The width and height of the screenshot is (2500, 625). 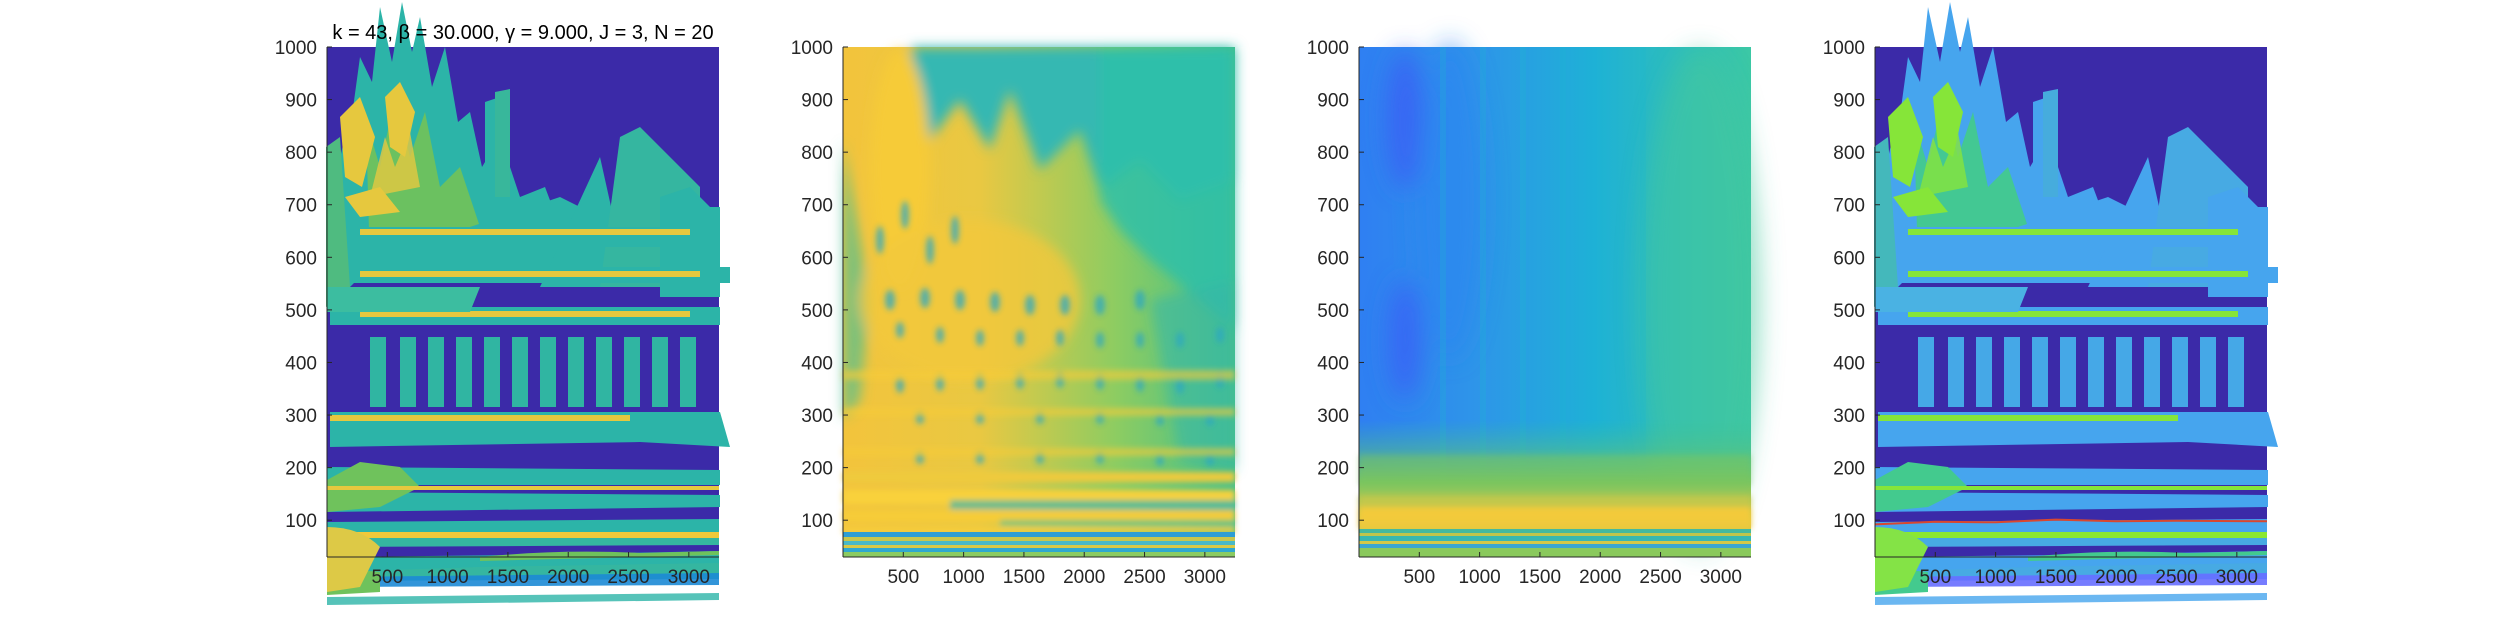 I want to click on panel-2-heatmap, so click(x=1039, y=302).